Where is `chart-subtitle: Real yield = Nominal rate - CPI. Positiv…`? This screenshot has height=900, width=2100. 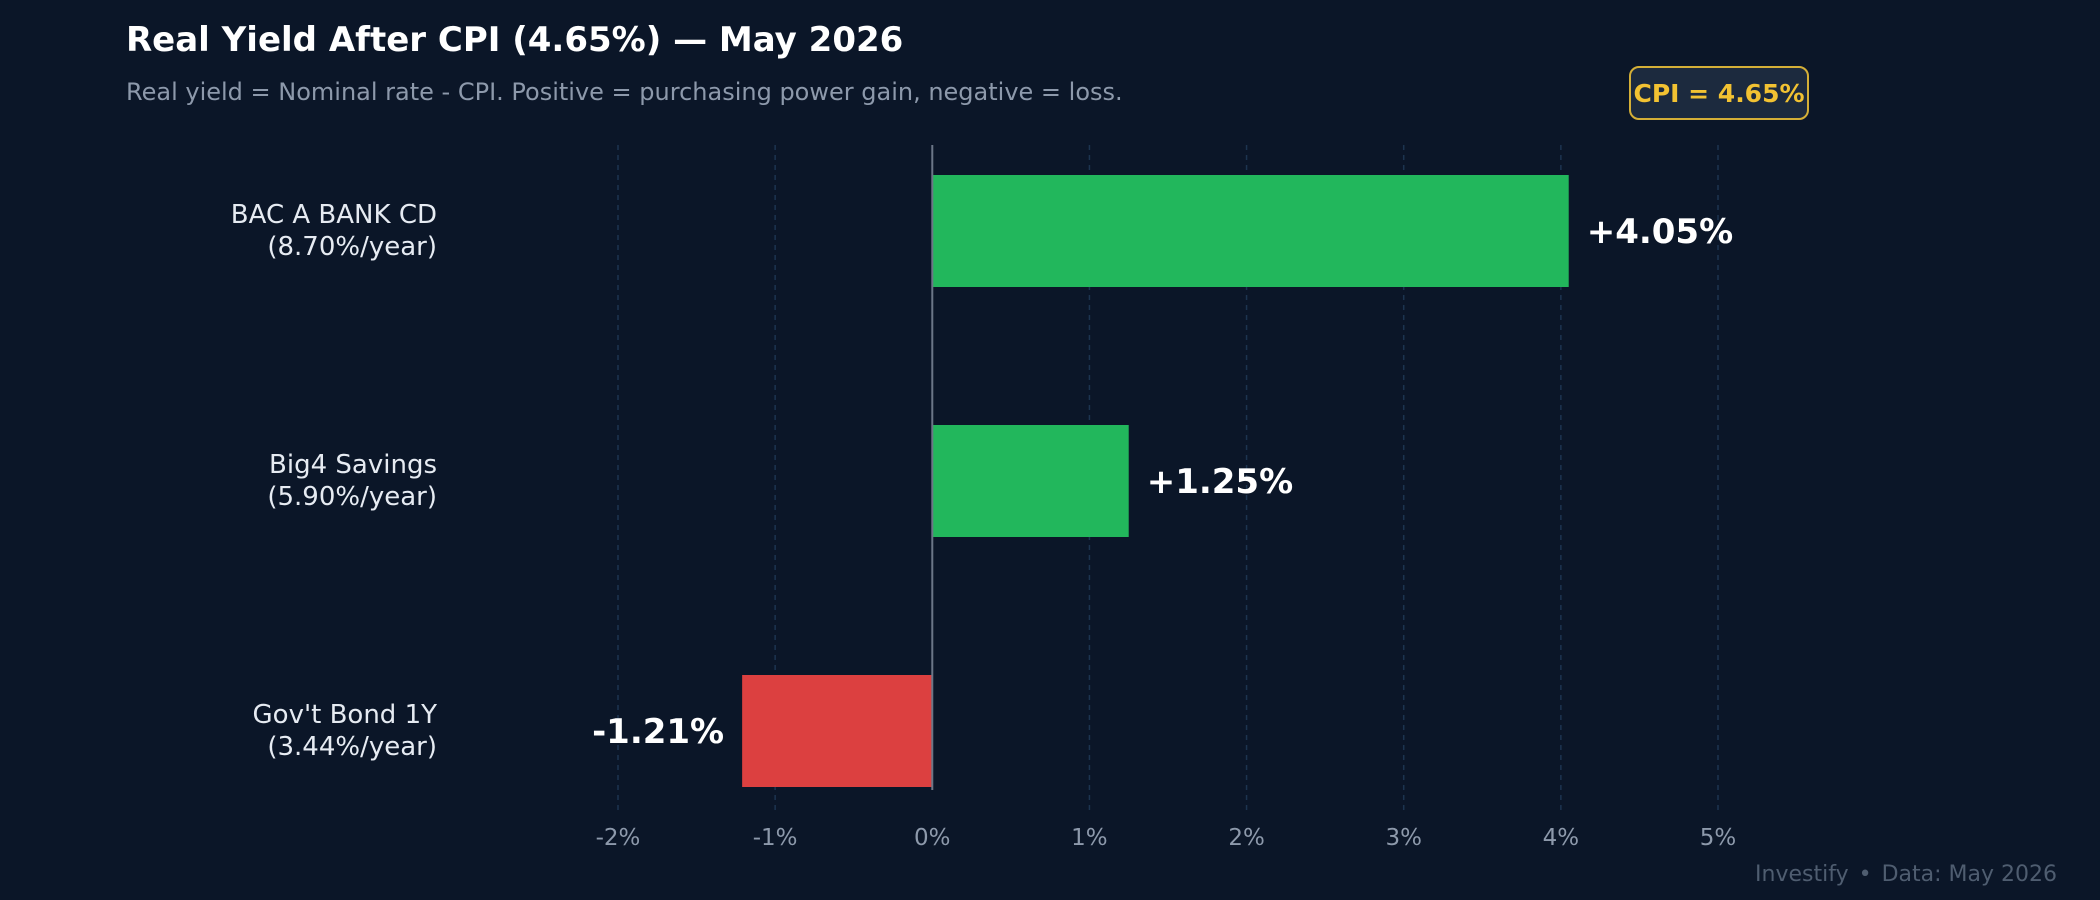 chart-subtitle: Real yield = Nominal rate - CPI. Positiv… is located at coordinates (624, 92).